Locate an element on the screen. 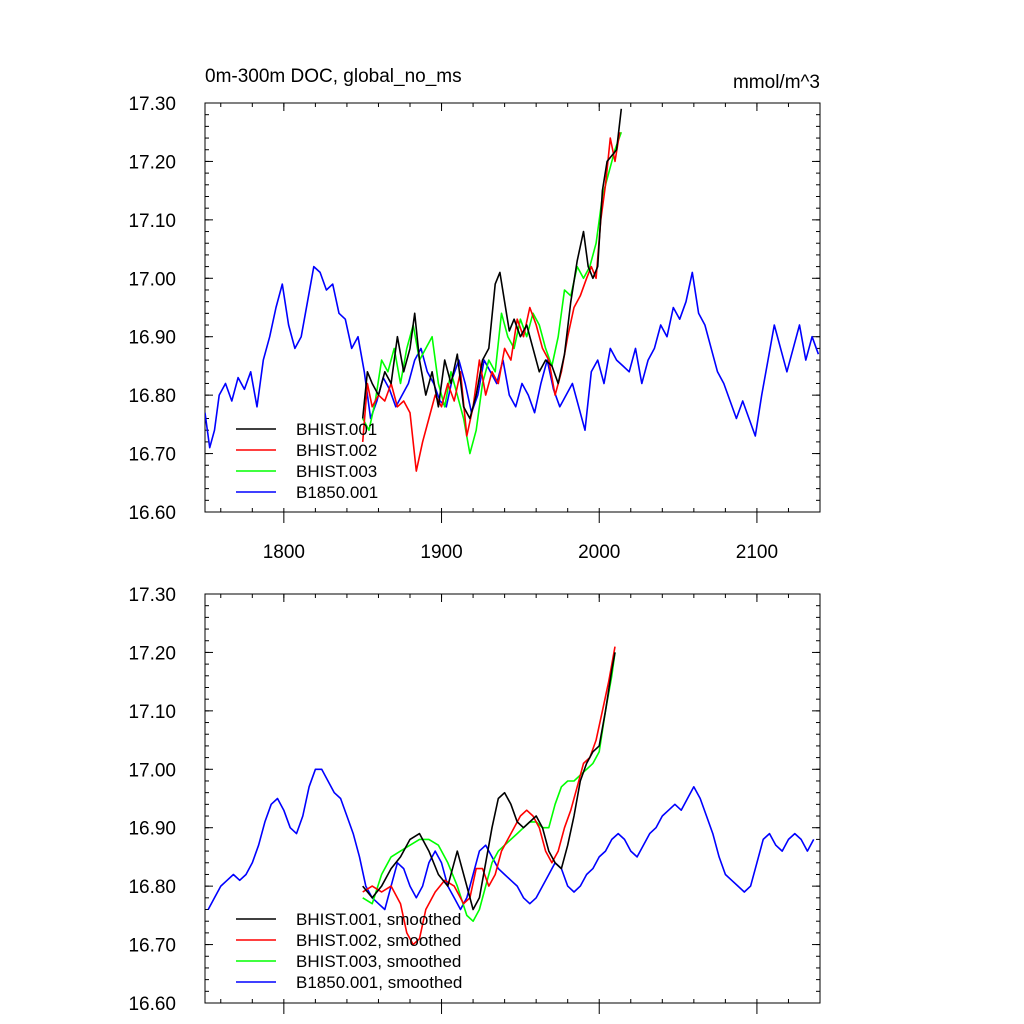 The image size is (1024, 1024). legend-label: BHIST.003, smoothed is located at coordinates (378, 961).